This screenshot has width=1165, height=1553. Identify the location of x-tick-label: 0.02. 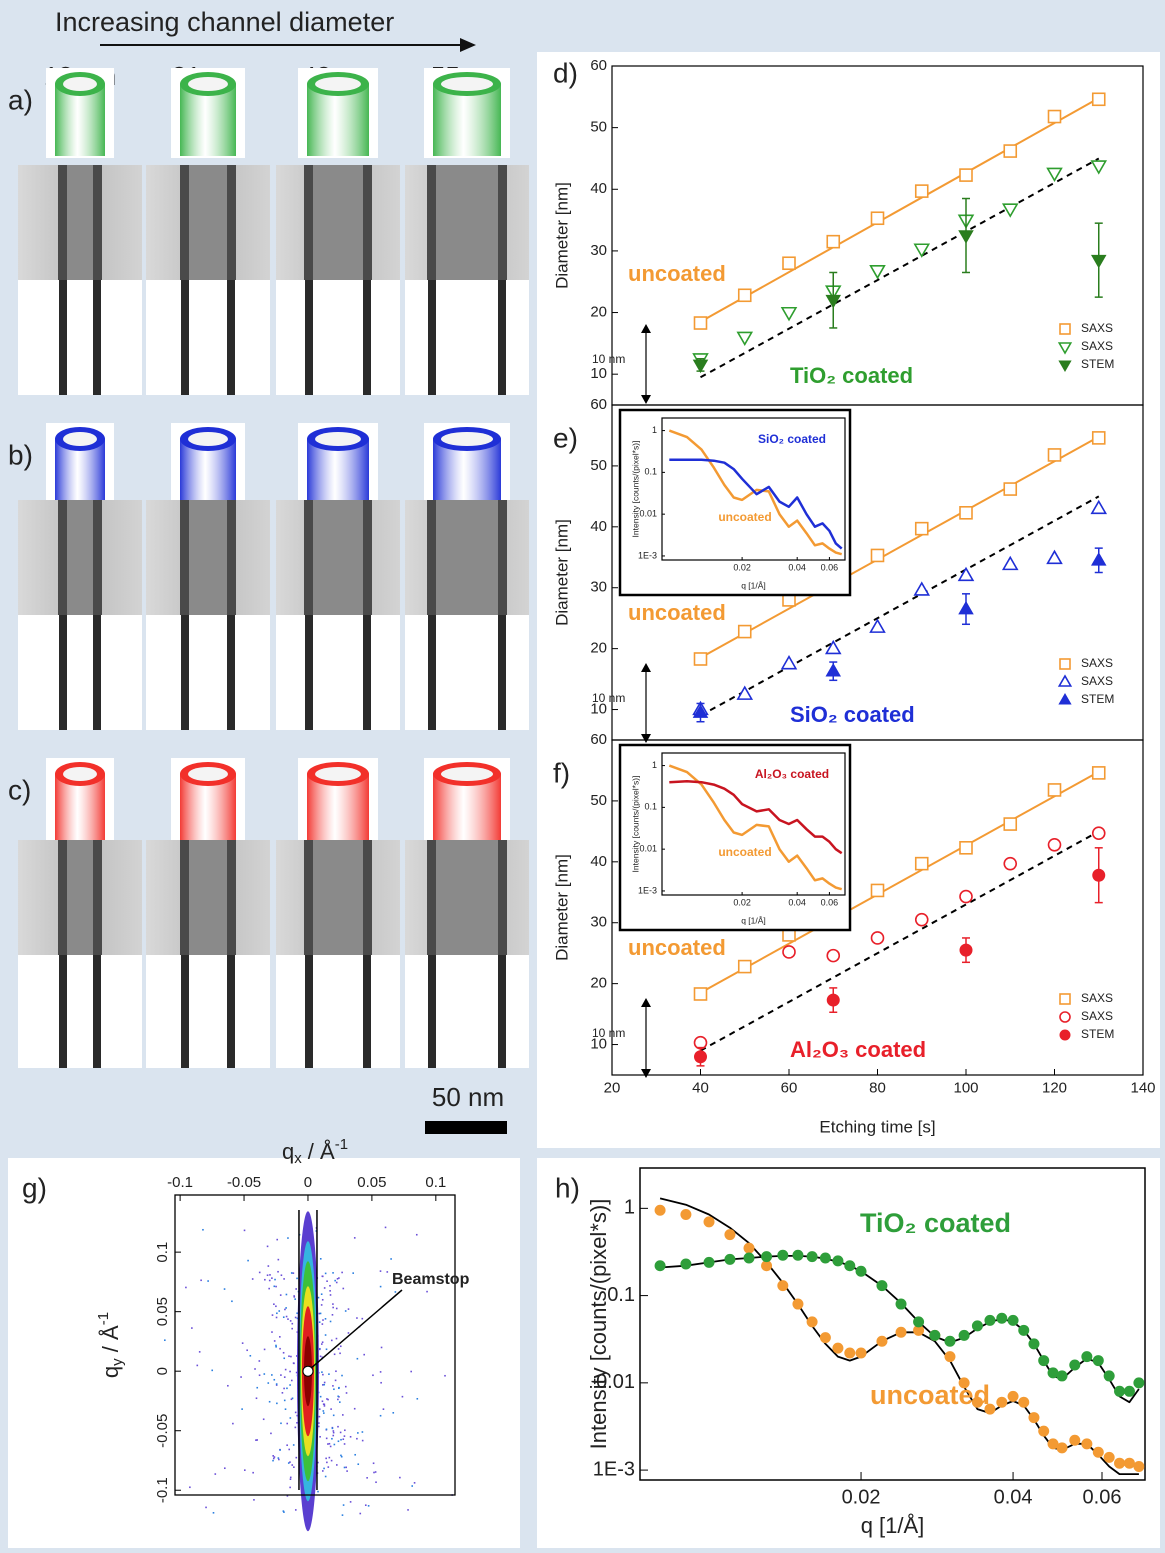
(861, 1497).